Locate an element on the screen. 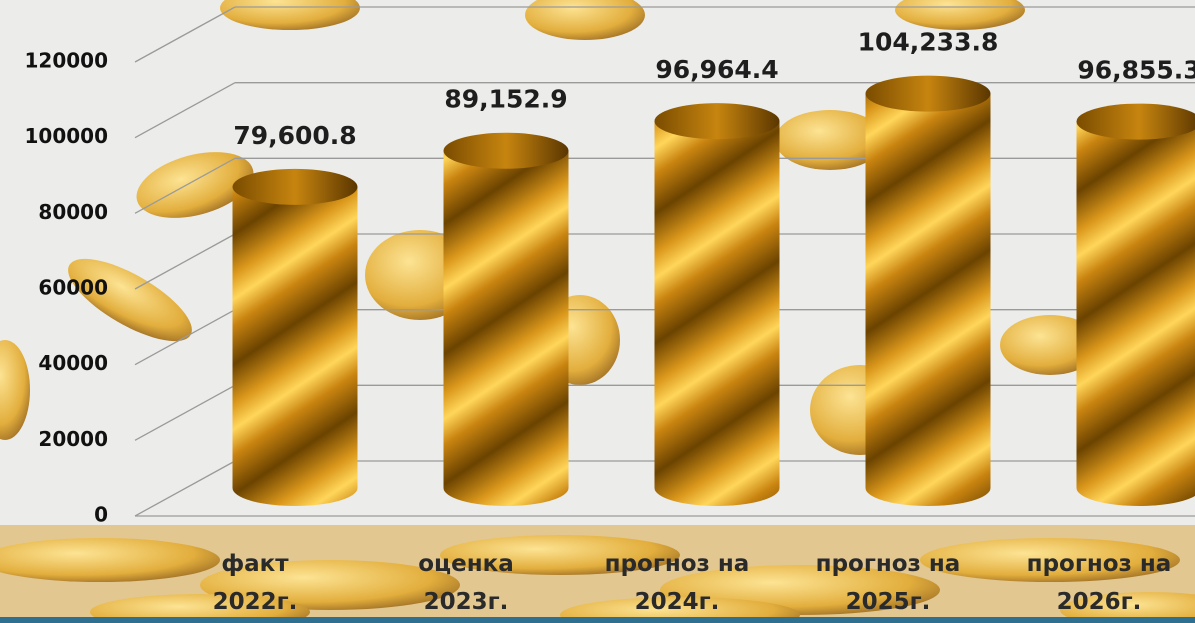  y-tick-label: 80000 is located at coordinates (73, 212).